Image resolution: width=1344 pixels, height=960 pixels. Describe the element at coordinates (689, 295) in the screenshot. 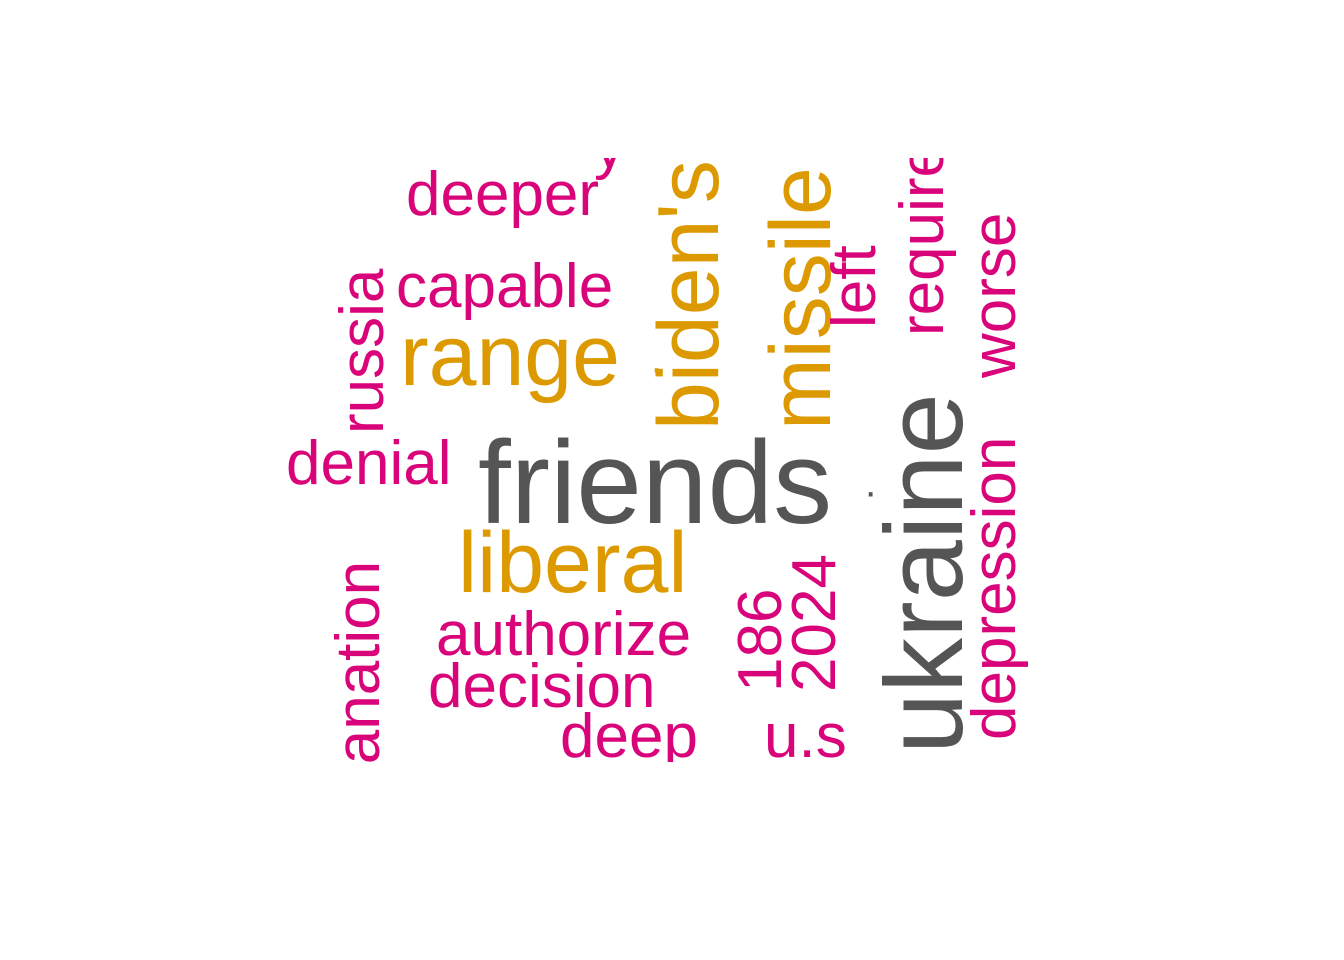

I see `word-biden: biden's` at that location.